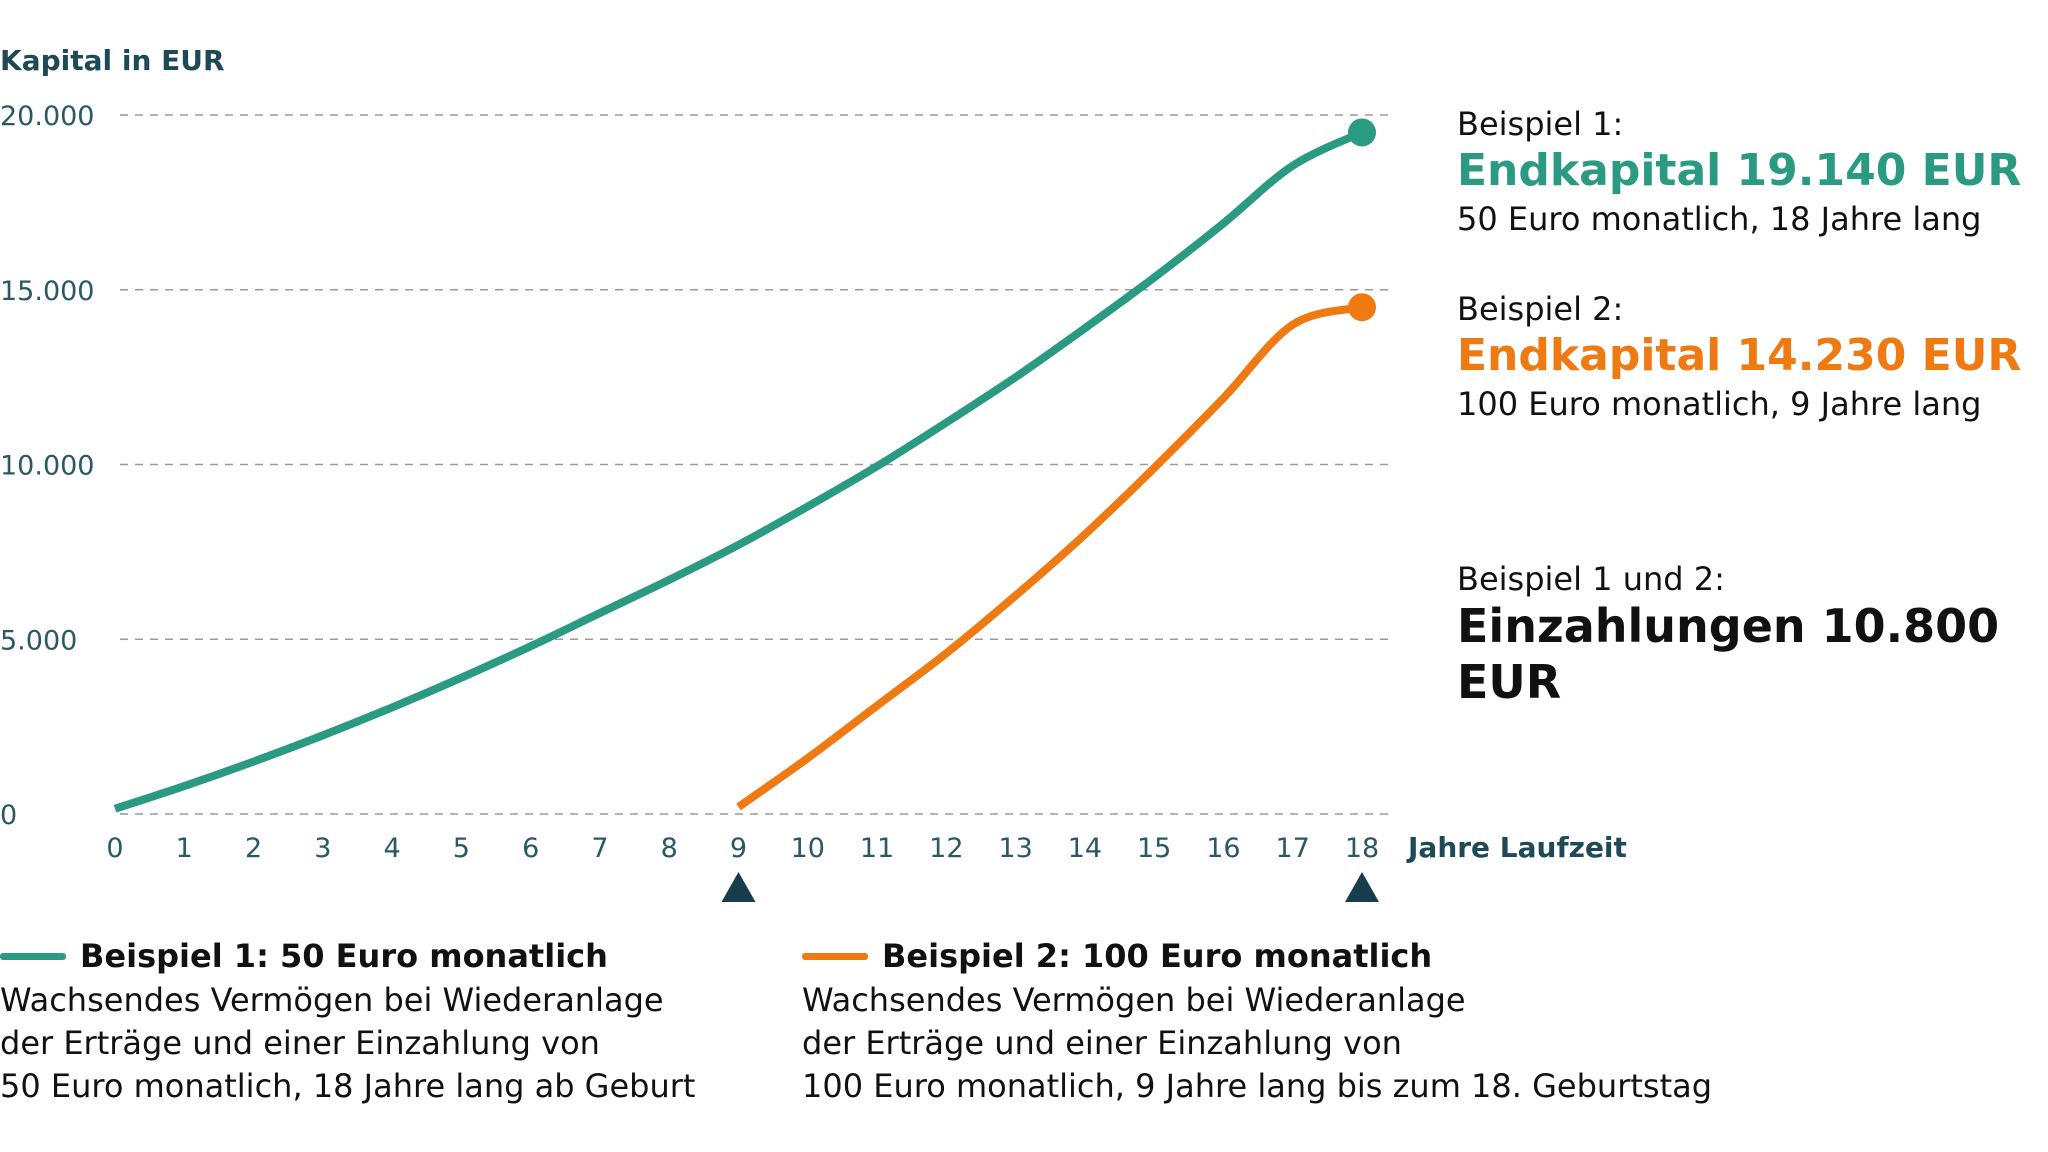  I want to click on x-tick-label: 11, so click(877, 848).